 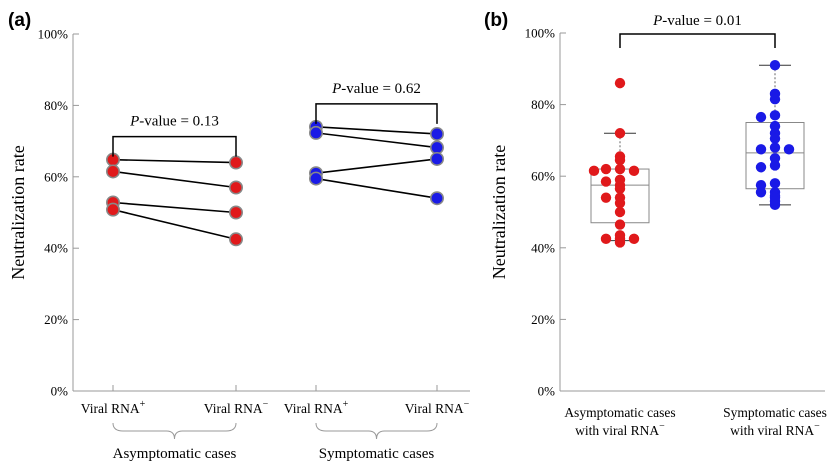 I want to click on panel-label: (b), so click(x=496, y=20).